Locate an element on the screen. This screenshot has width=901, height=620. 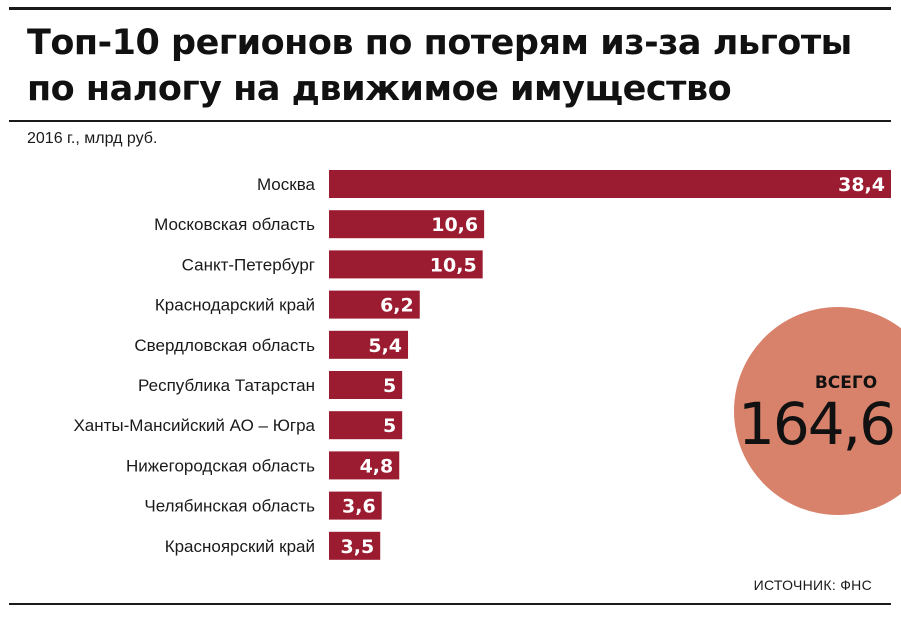
total-label: ВСЕГО is located at coordinates (846, 383).